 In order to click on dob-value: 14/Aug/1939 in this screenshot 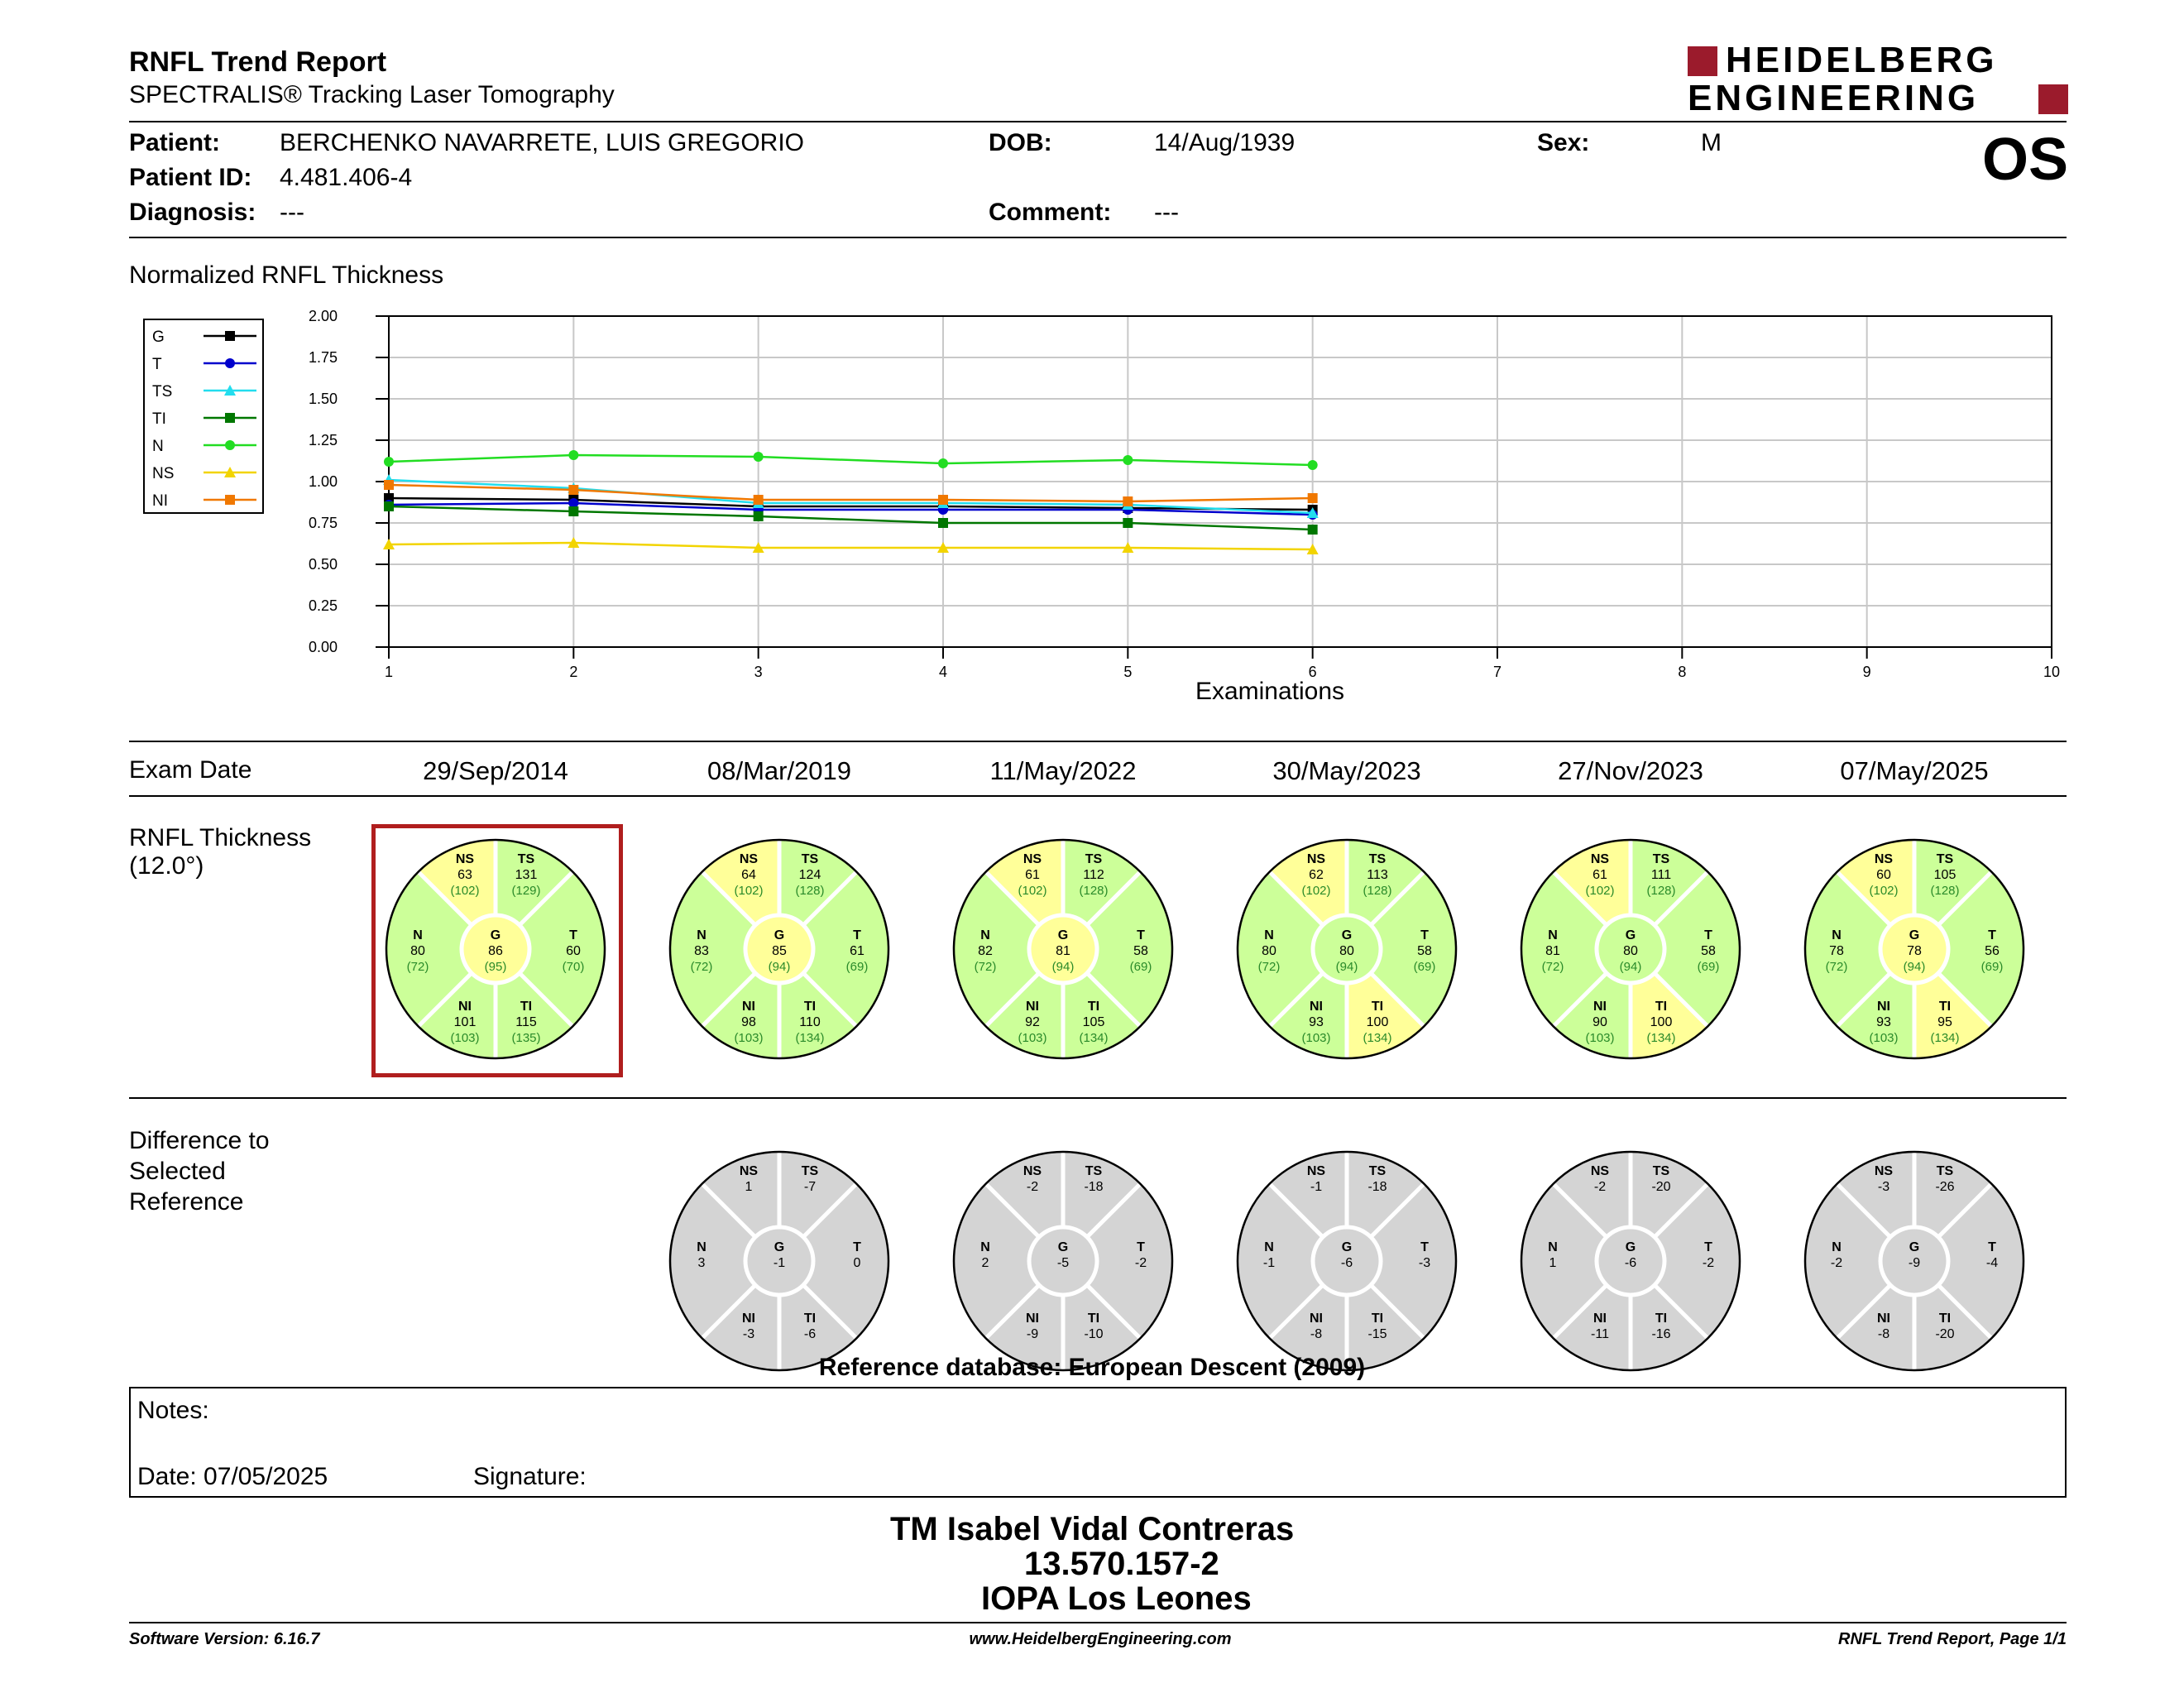, I will do `click(1225, 142)`.